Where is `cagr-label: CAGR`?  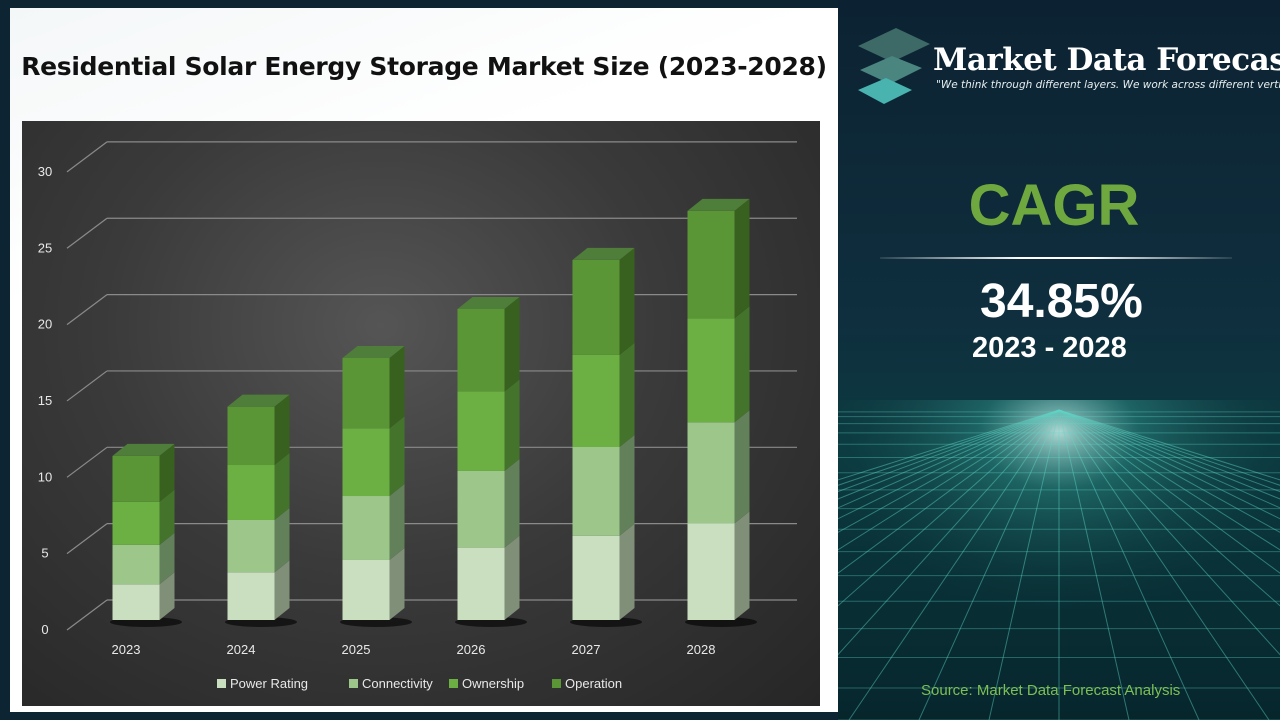 cagr-label: CAGR is located at coordinates (1054, 205).